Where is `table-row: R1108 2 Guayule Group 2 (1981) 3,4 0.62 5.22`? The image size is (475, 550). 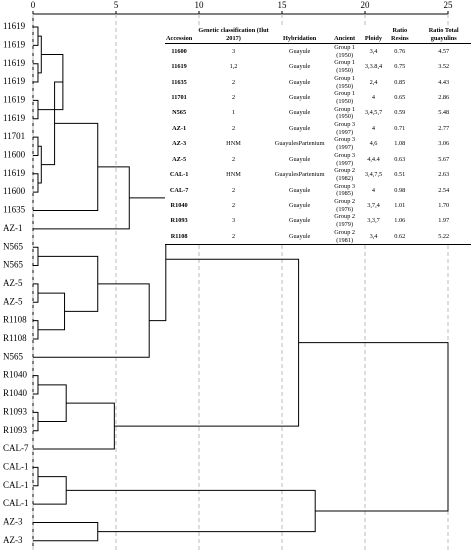
table-row: R1108 2 Guayule Group 2 (1981) 3,4 0.62 5.22 is located at coordinates (318, 237).